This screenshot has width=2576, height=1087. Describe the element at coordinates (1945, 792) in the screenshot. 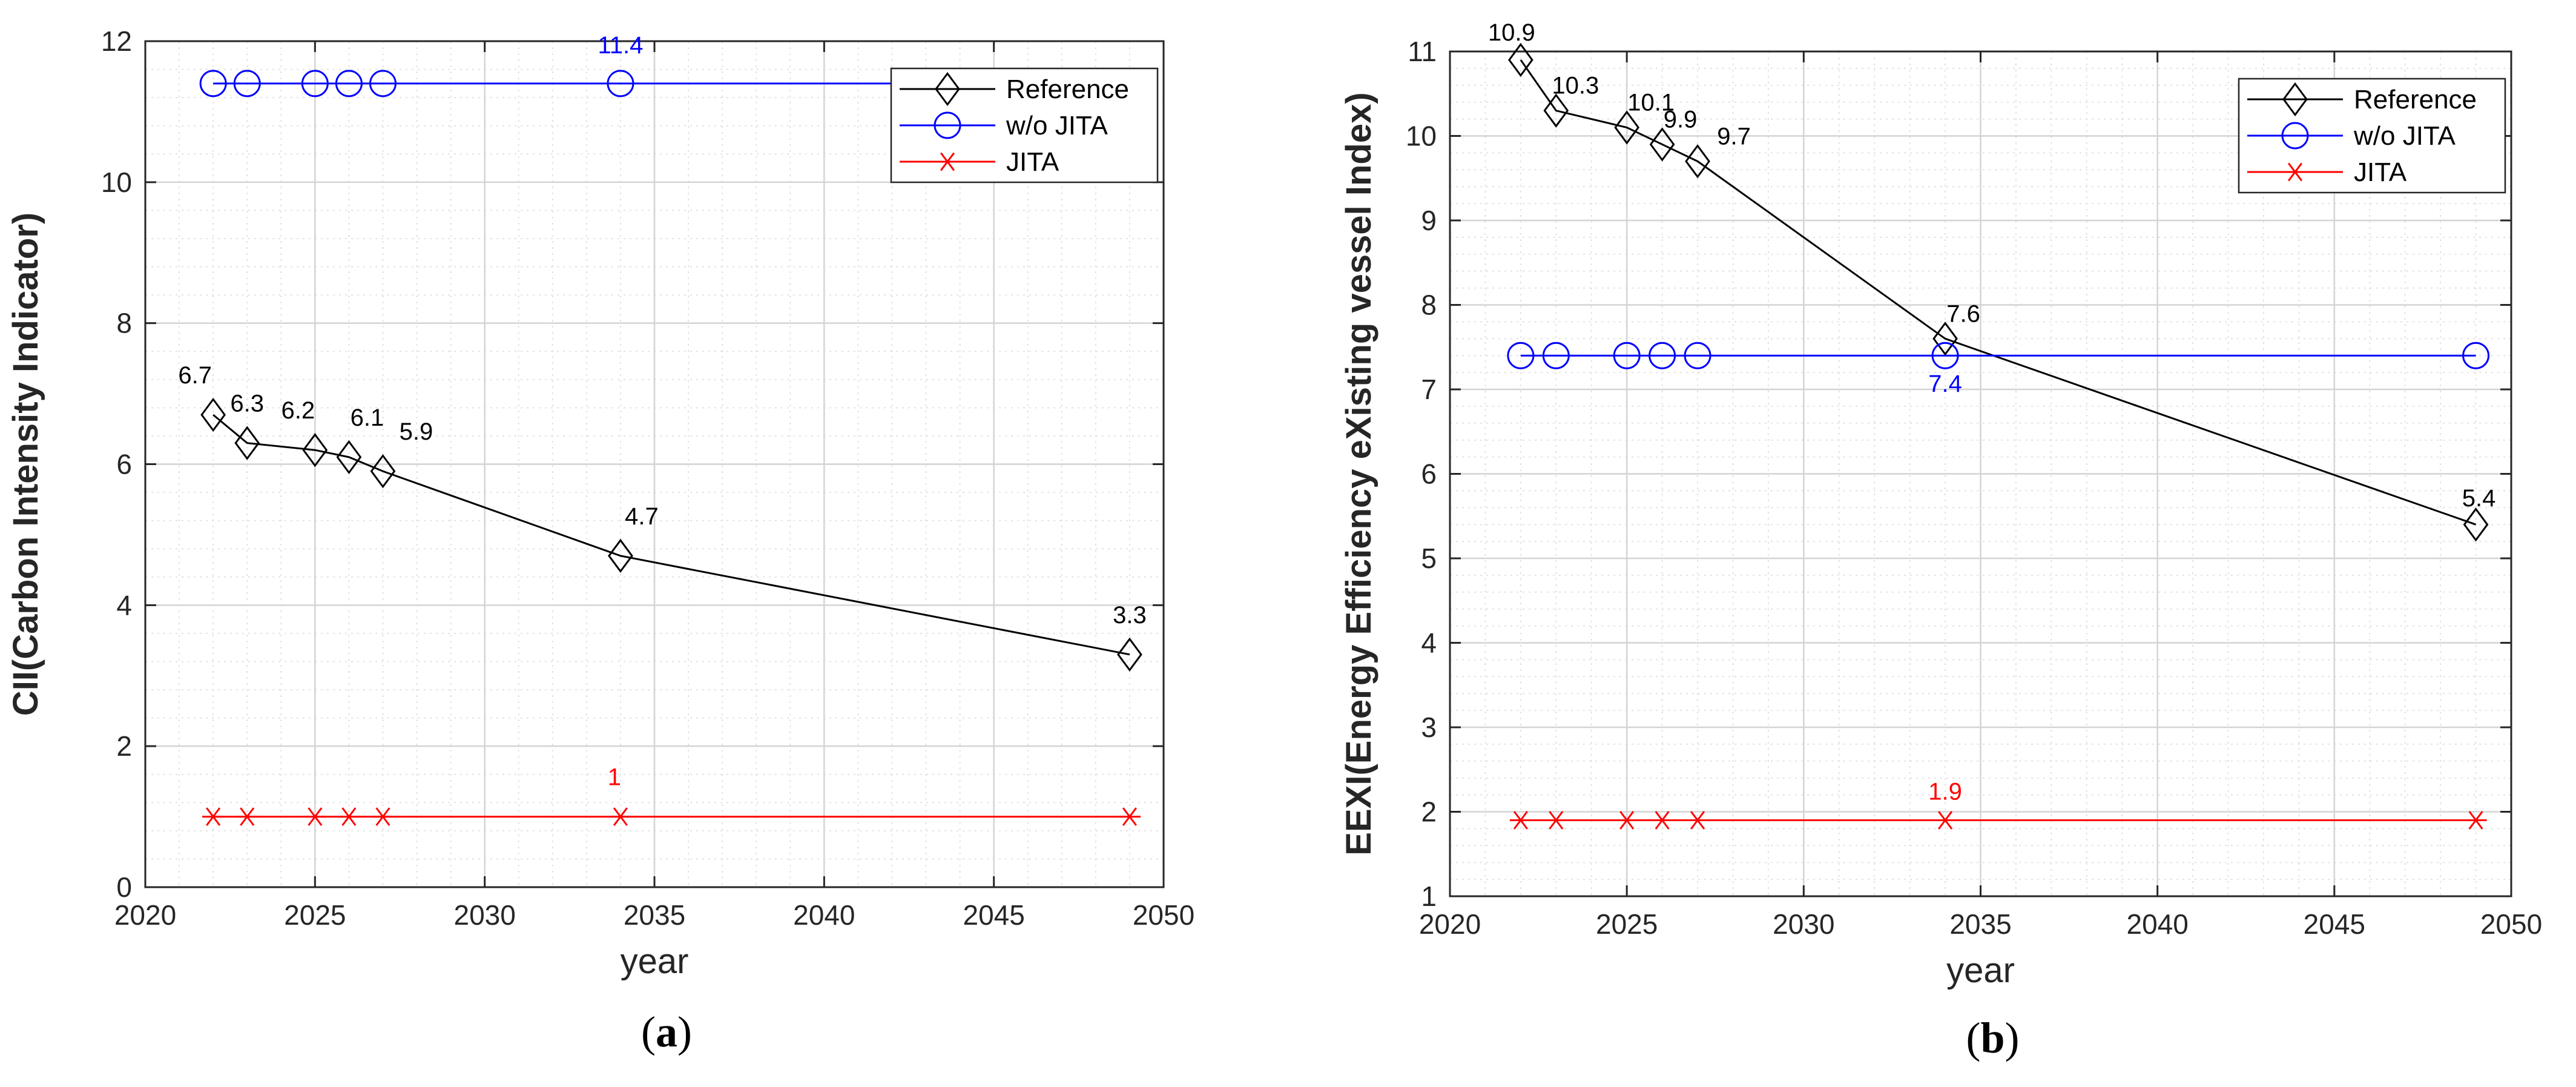

I see `data-label: 1.9` at that location.